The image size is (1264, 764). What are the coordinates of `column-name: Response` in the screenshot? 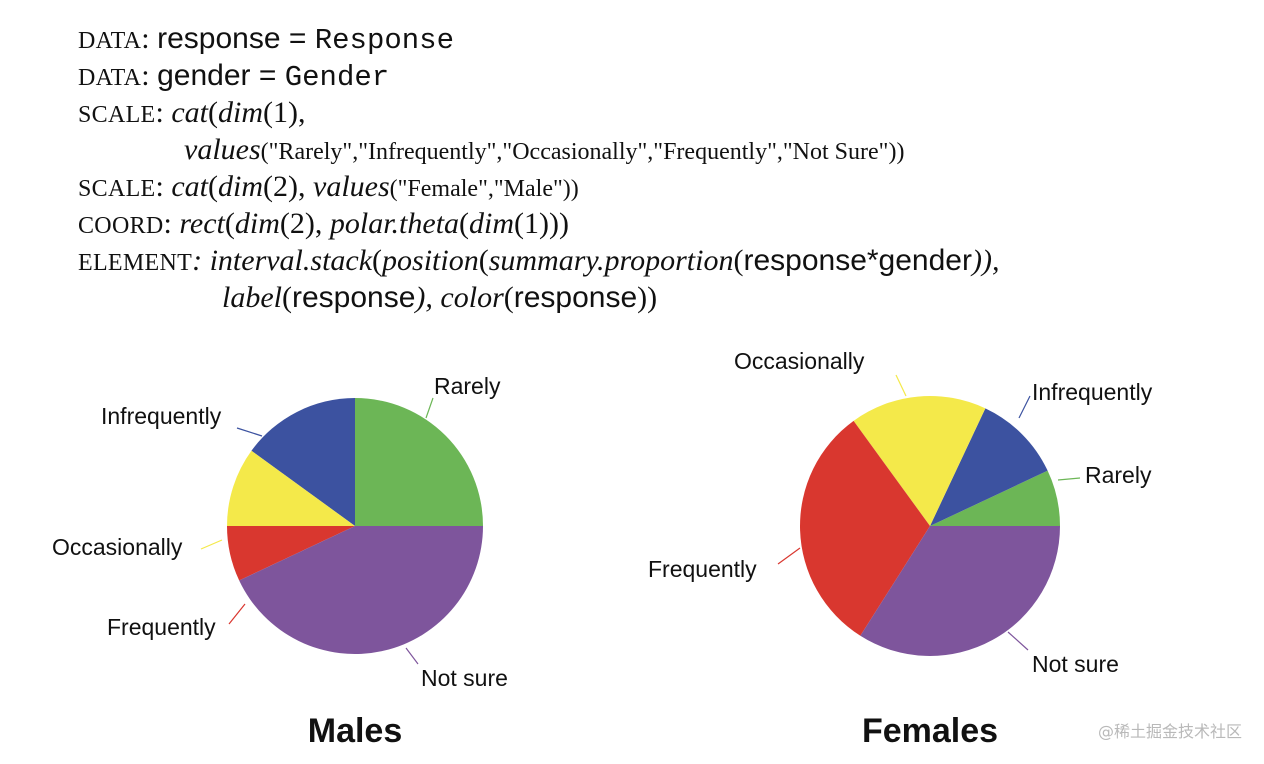 It's located at (384, 40).